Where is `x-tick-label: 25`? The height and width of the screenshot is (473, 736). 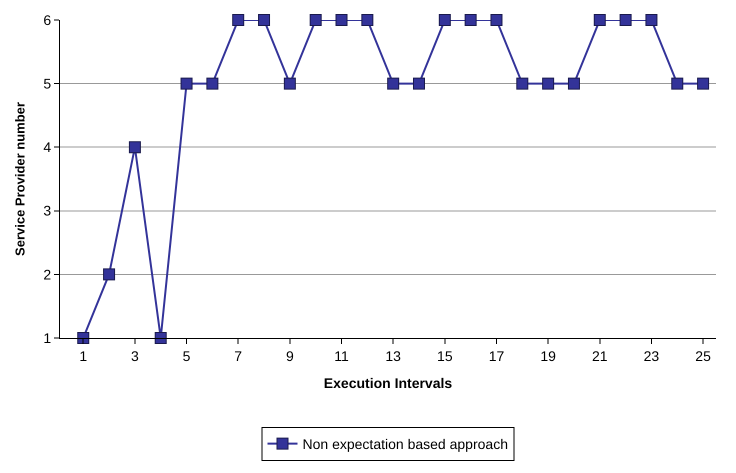 x-tick-label: 25 is located at coordinates (703, 356).